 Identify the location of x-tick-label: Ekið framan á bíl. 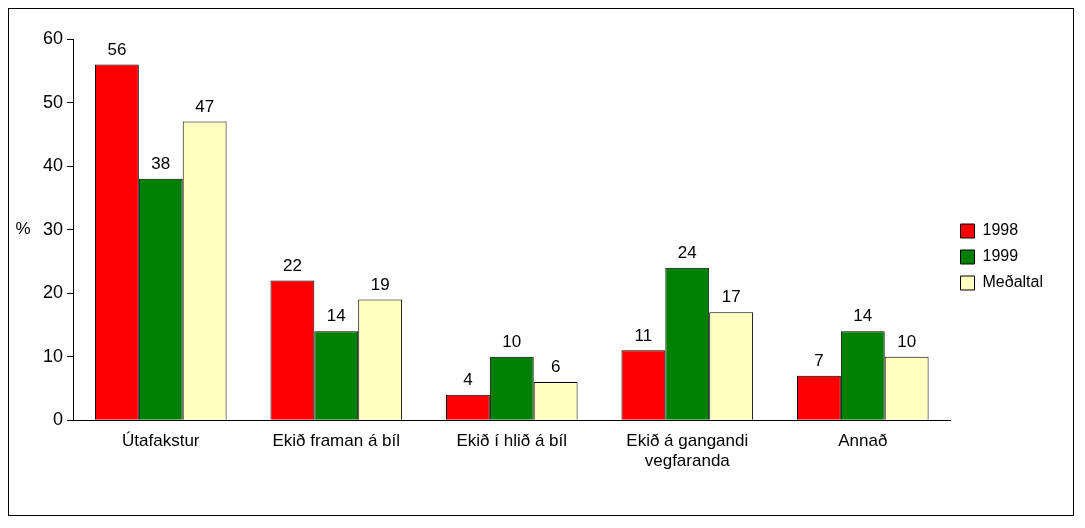
(336, 441).